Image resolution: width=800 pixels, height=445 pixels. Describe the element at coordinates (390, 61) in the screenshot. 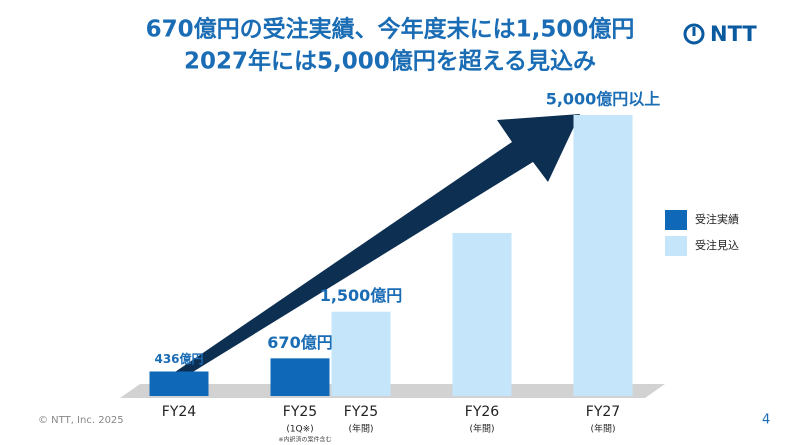

I see `title-line: 2027年には5,000億円を超える見込み` at that location.